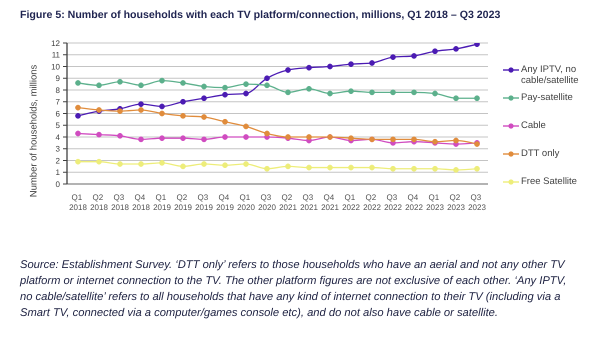 The height and width of the screenshot is (339, 590). What do you see at coordinates (58, 125) in the screenshot?
I see `y-tick-label: 5` at bounding box center [58, 125].